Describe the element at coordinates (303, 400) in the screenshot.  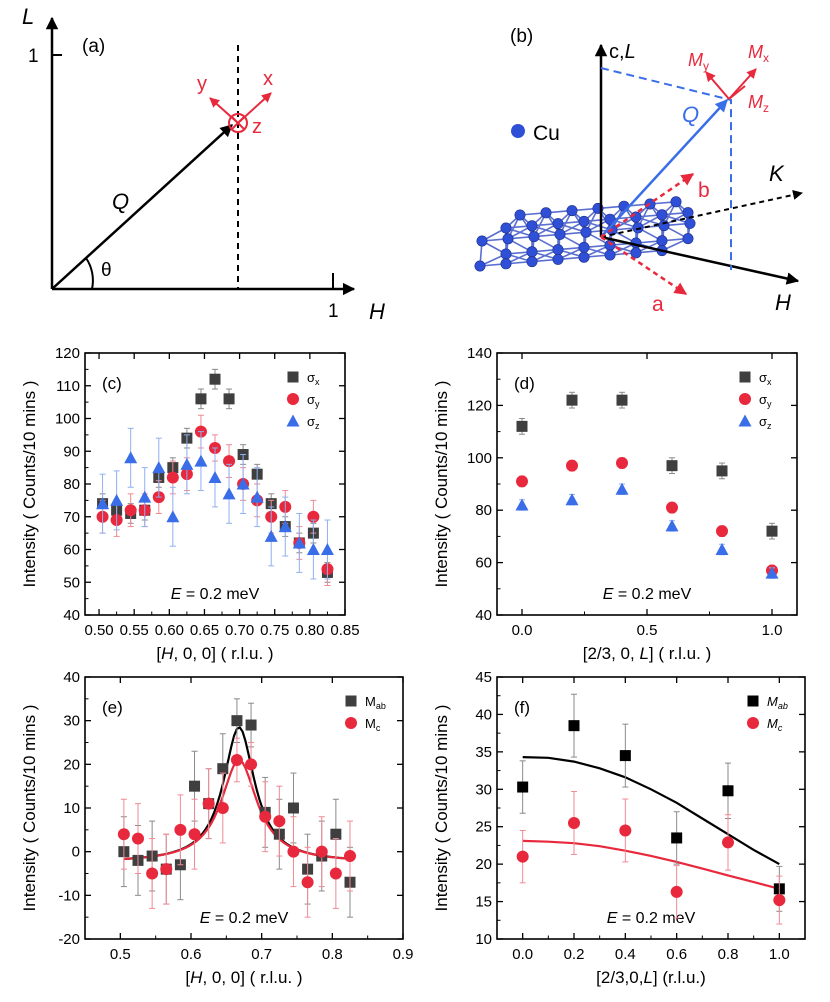
I see `legend: σx σy σz` at that location.